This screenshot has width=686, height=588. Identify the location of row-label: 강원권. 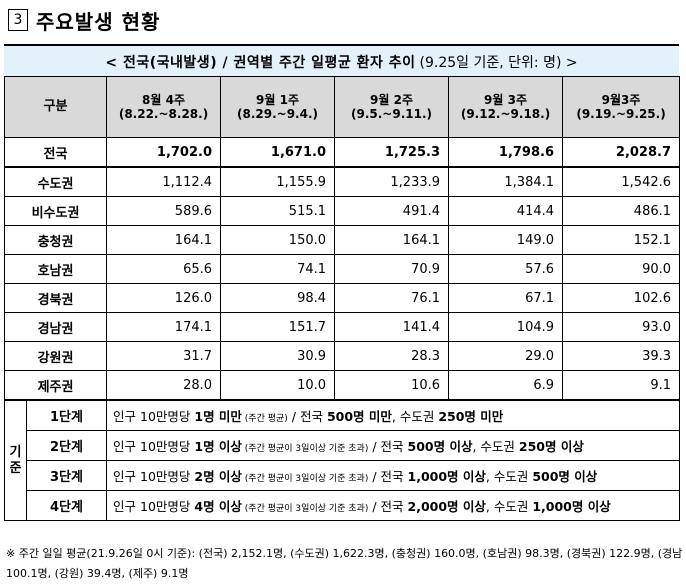
(55, 356).